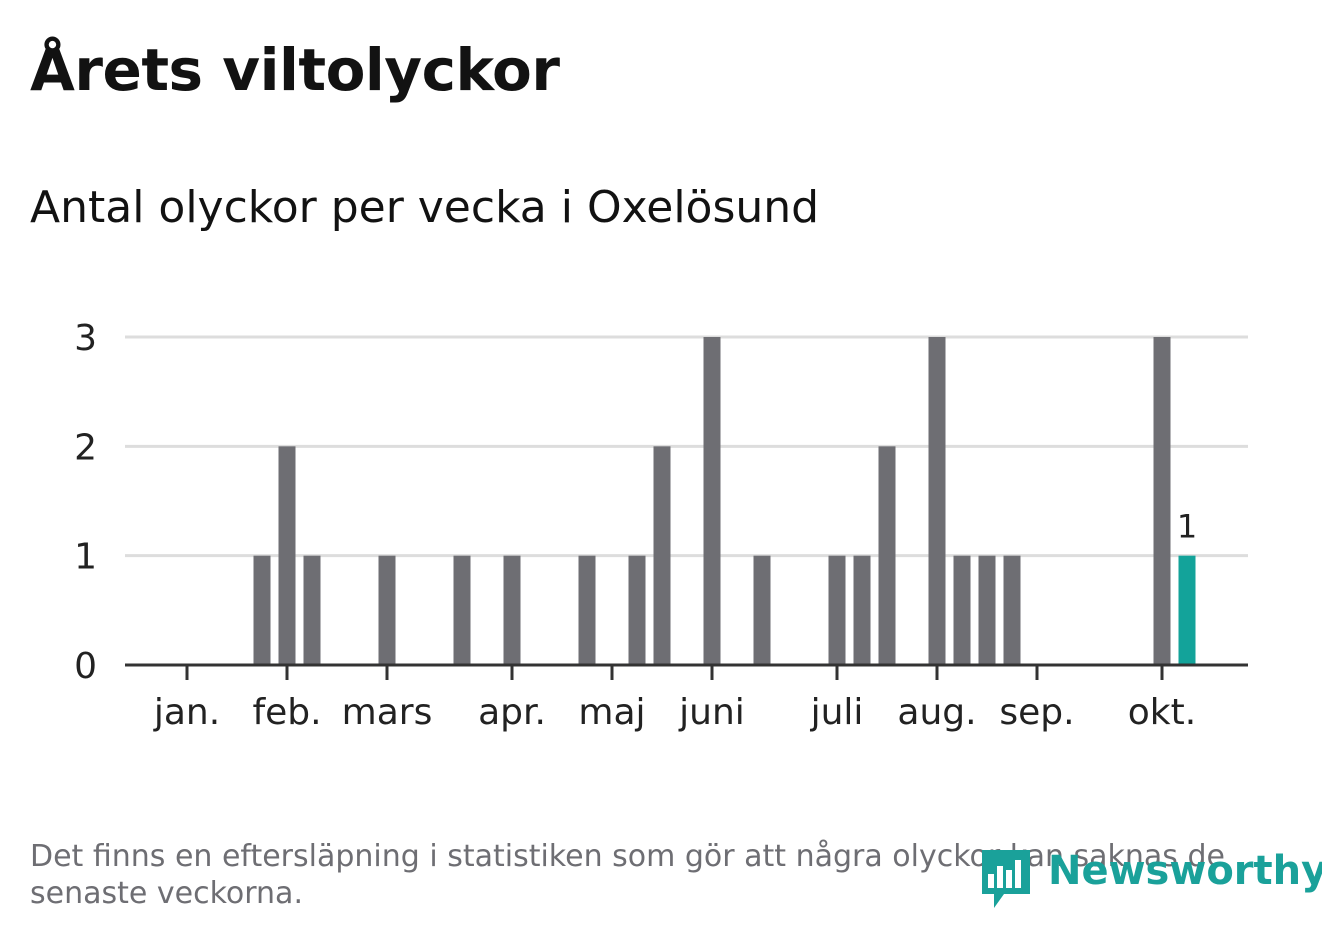 The image size is (1322, 939). Describe the element at coordinates (286, 712) in the screenshot. I see `x-tick-label: feb.` at that location.